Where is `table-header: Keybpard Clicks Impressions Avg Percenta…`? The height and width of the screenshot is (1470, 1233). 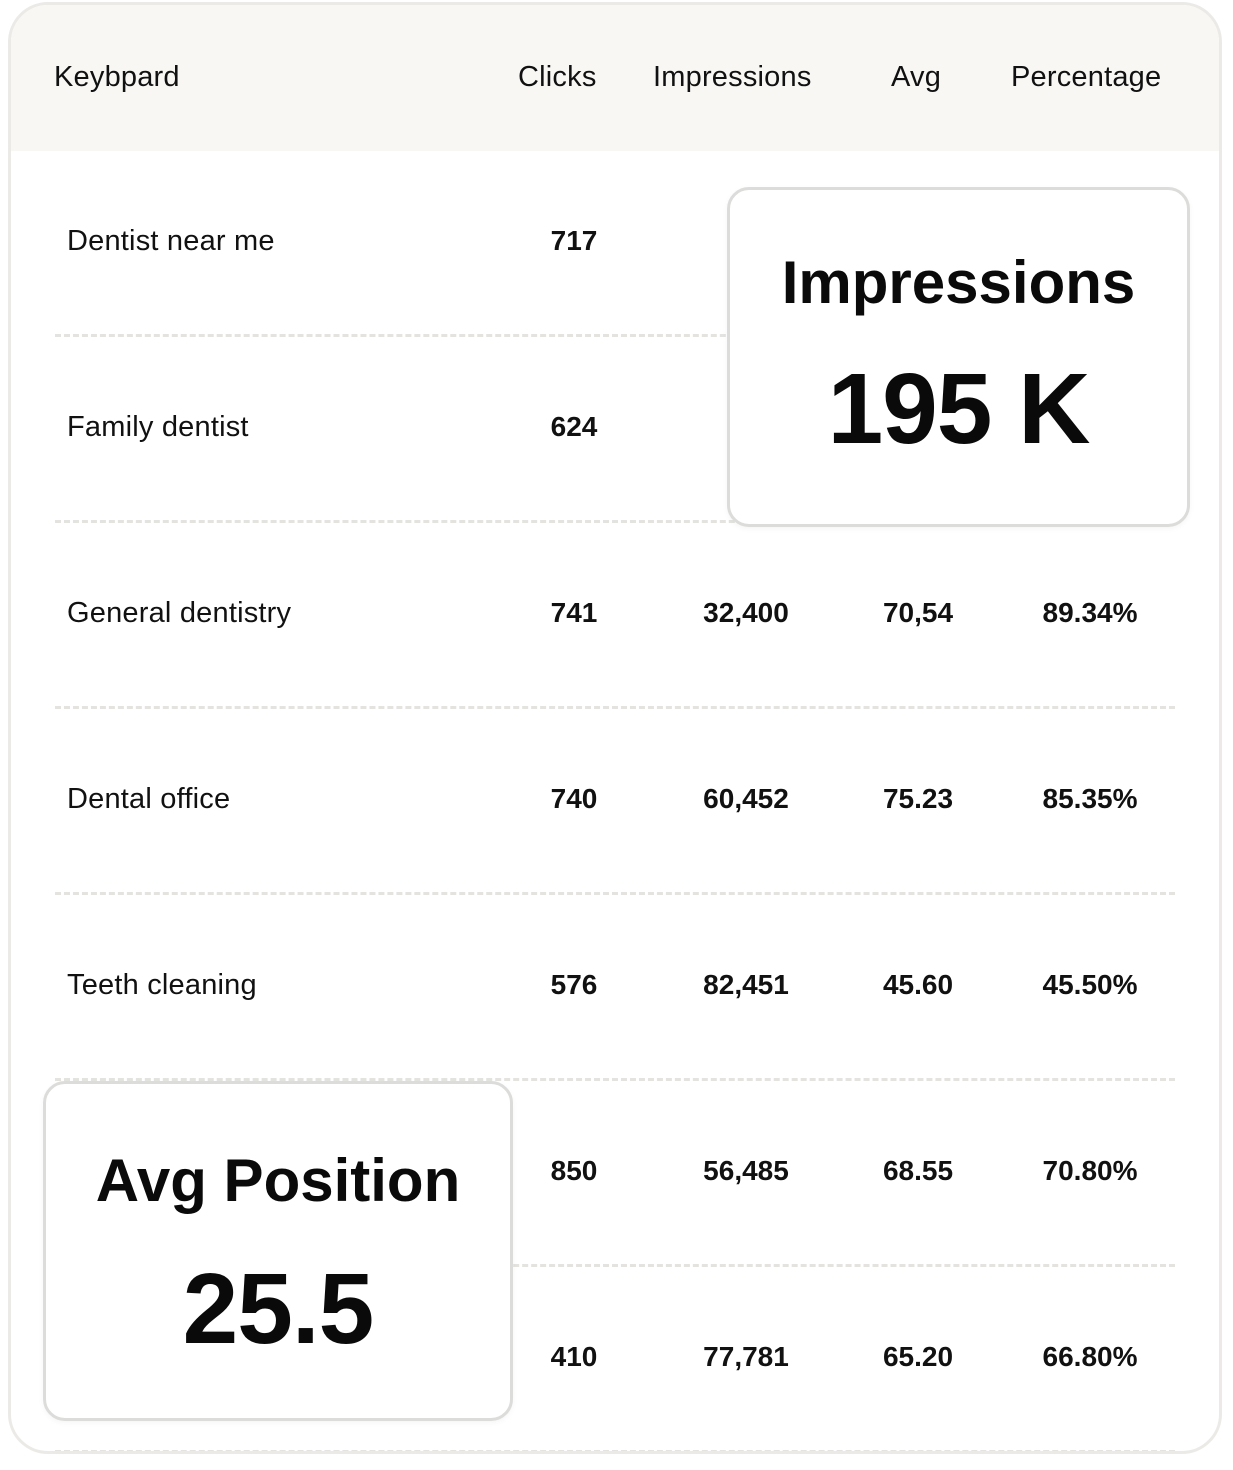
table-header: Keybpard Clicks Impressions Avg Percenta… is located at coordinates (615, 78).